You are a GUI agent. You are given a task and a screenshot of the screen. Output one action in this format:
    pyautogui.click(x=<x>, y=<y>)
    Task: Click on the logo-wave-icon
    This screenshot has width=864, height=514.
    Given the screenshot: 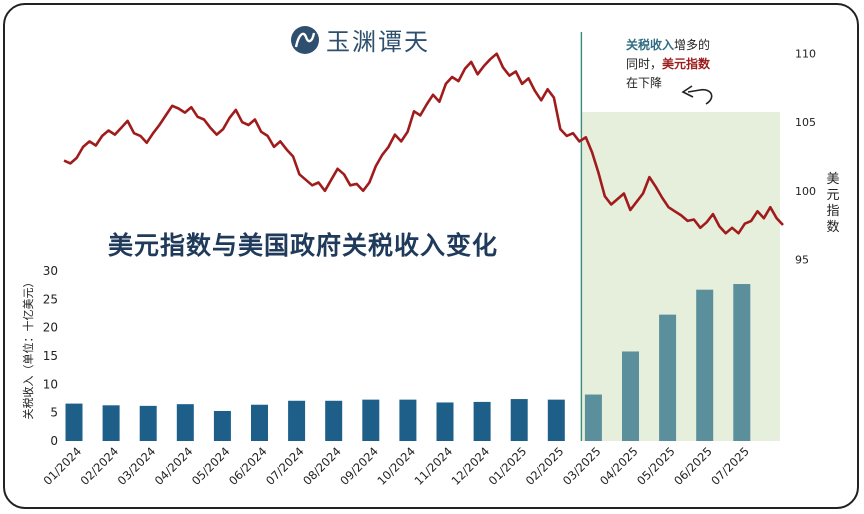 What is the action you would take?
    pyautogui.click(x=305, y=39)
    